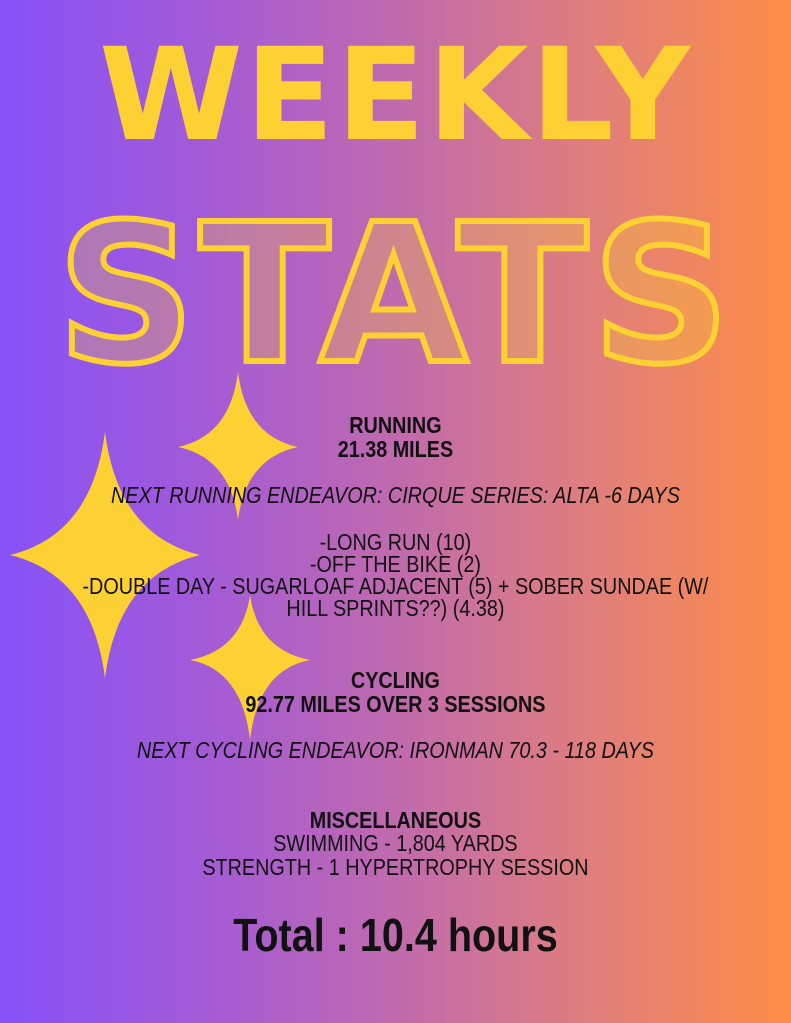 This screenshot has height=1023, width=791. What do you see at coordinates (395, 935) in the screenshot?
I see `total-hours: Total : 10.4 hours` at bounding box center [395, 935].